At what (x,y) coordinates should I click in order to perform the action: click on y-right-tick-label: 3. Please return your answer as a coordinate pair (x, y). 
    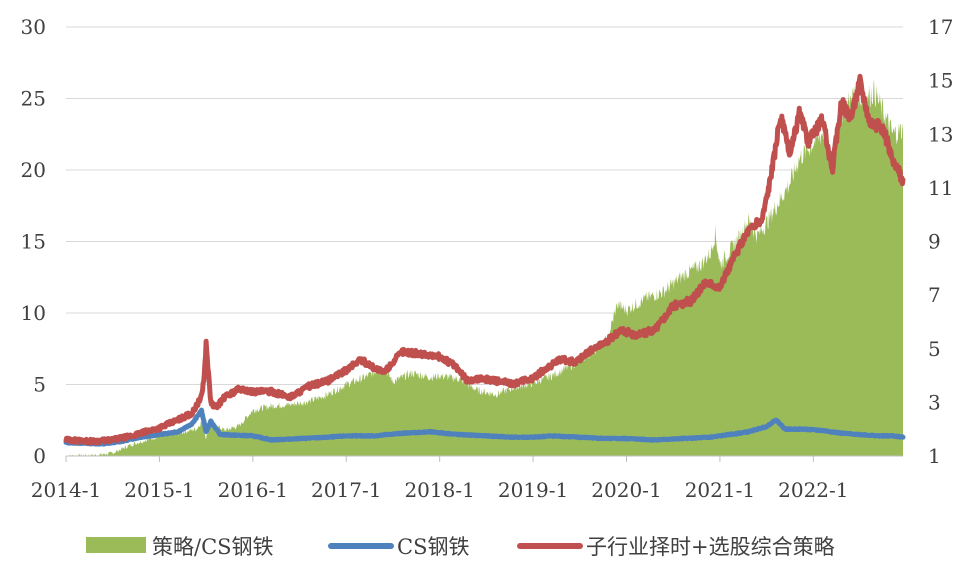
    Looking at the image, I should click on (934, 402).